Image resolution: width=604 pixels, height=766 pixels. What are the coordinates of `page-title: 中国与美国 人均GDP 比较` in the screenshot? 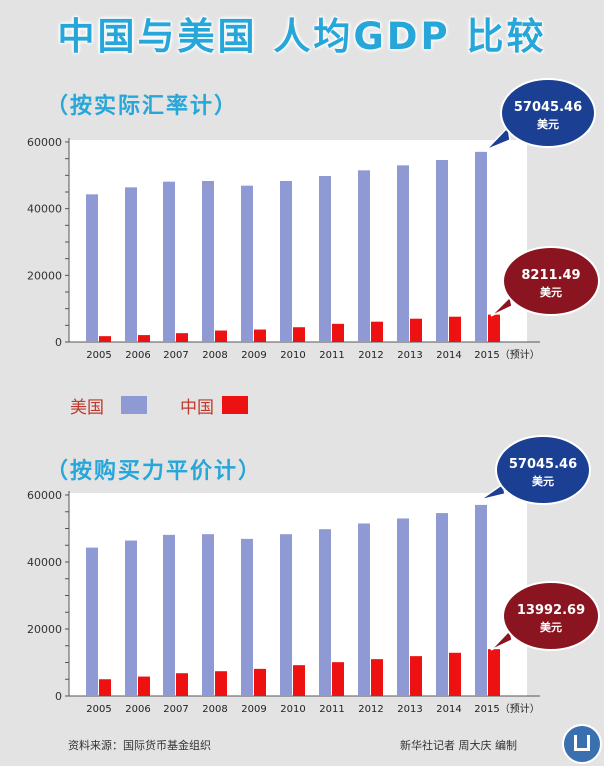 It's located at (302, 36).